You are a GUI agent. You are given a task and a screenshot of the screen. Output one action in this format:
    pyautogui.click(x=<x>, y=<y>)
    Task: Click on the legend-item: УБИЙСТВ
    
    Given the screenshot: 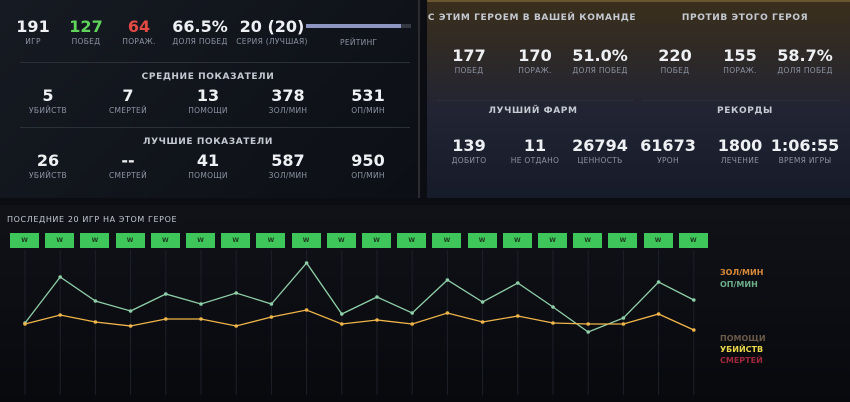 What is the action you would take?
    pyautogui.click(x=742, y=349)
    